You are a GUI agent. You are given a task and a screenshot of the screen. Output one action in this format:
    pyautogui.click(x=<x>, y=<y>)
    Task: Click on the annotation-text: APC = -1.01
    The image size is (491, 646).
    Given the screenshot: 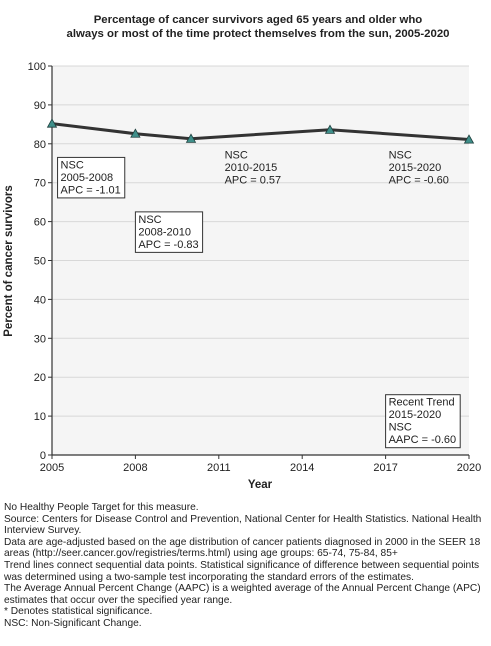 What is the action you would take?
    pyautogui.click(x=91, y=190)
    